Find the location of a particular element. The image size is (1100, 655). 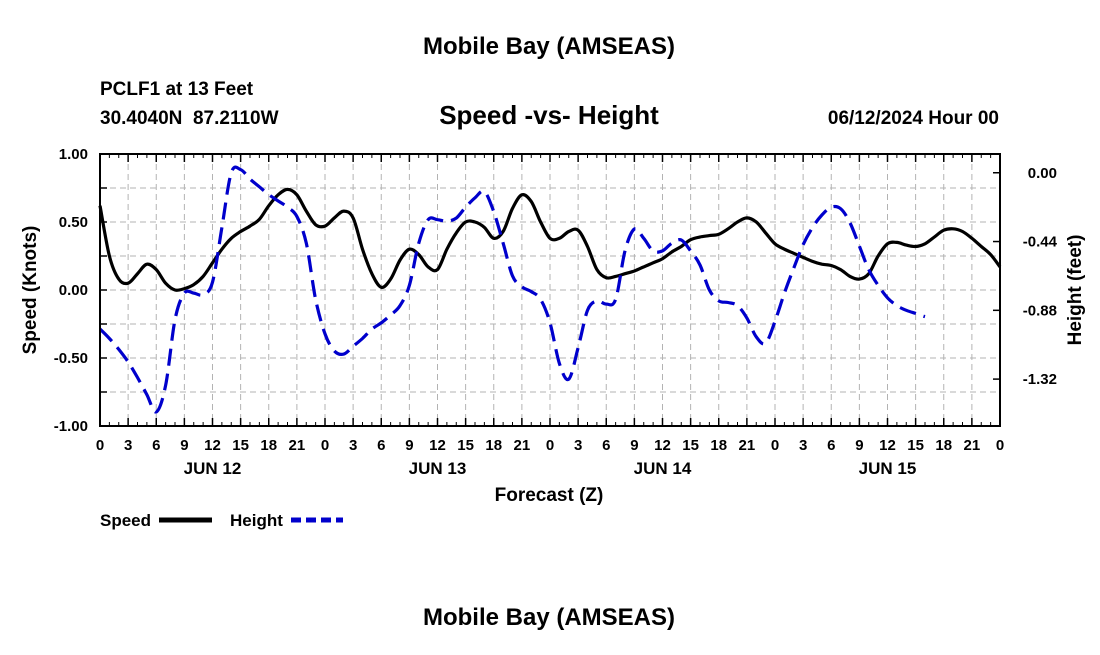

footer-title: Mobile Bay (AMSEAS) is located at coordinates (549, 617).